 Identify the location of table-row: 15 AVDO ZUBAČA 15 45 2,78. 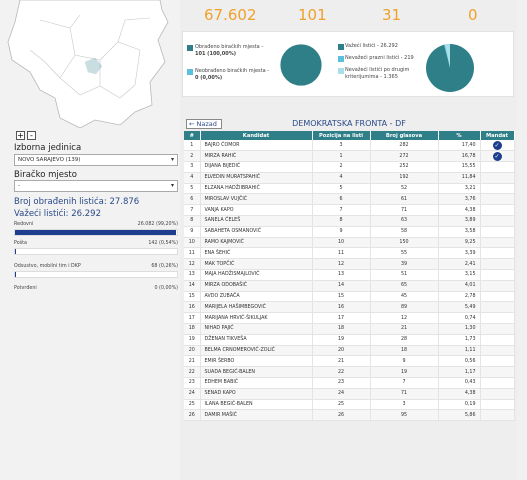
(349, 297).